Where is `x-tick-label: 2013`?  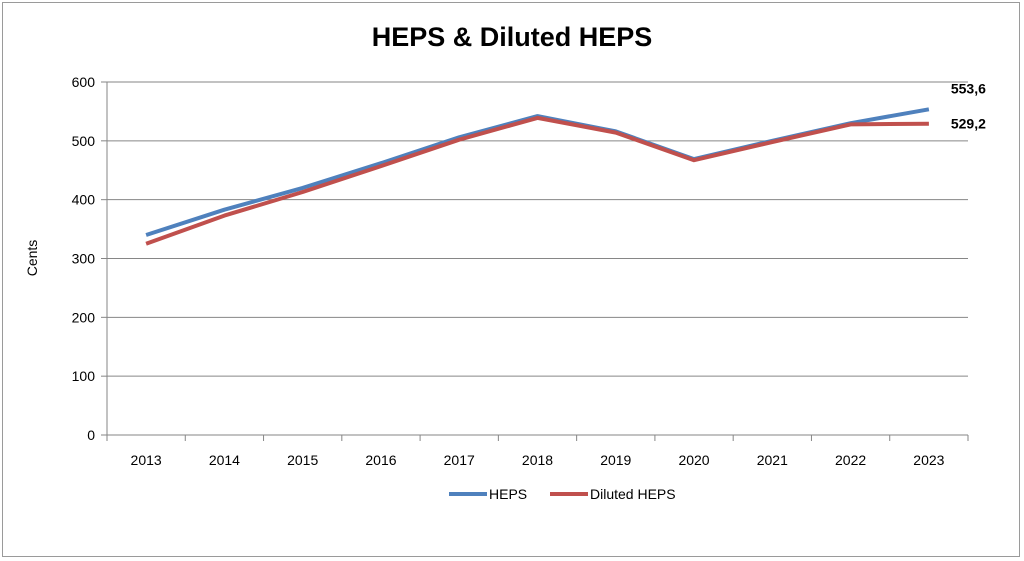
x-tick-label: 2013 is located at coordinates (146, 460).